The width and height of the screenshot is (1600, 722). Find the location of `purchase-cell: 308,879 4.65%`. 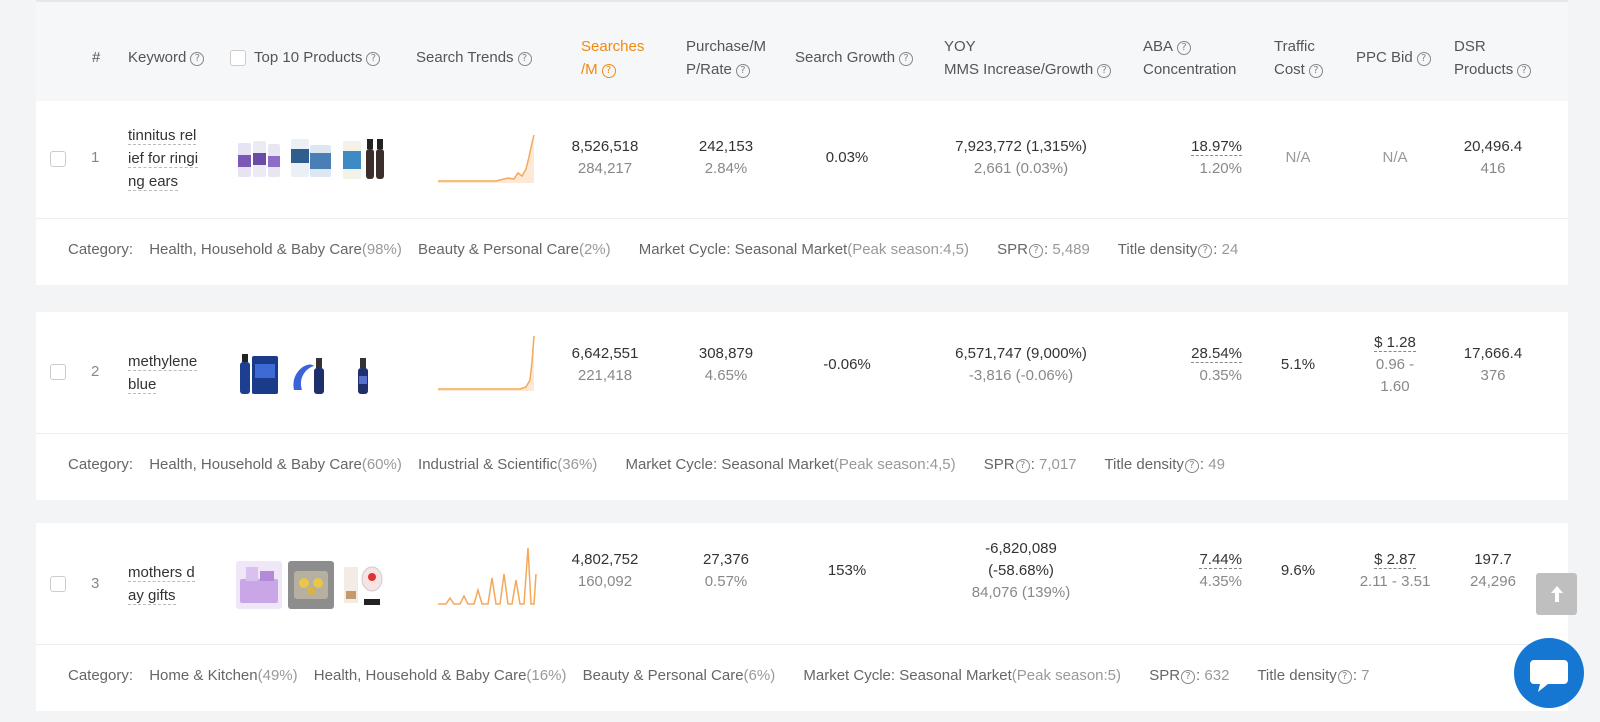

purchase-cell: 308,879 4.65% is located at coordinates (726, 364).